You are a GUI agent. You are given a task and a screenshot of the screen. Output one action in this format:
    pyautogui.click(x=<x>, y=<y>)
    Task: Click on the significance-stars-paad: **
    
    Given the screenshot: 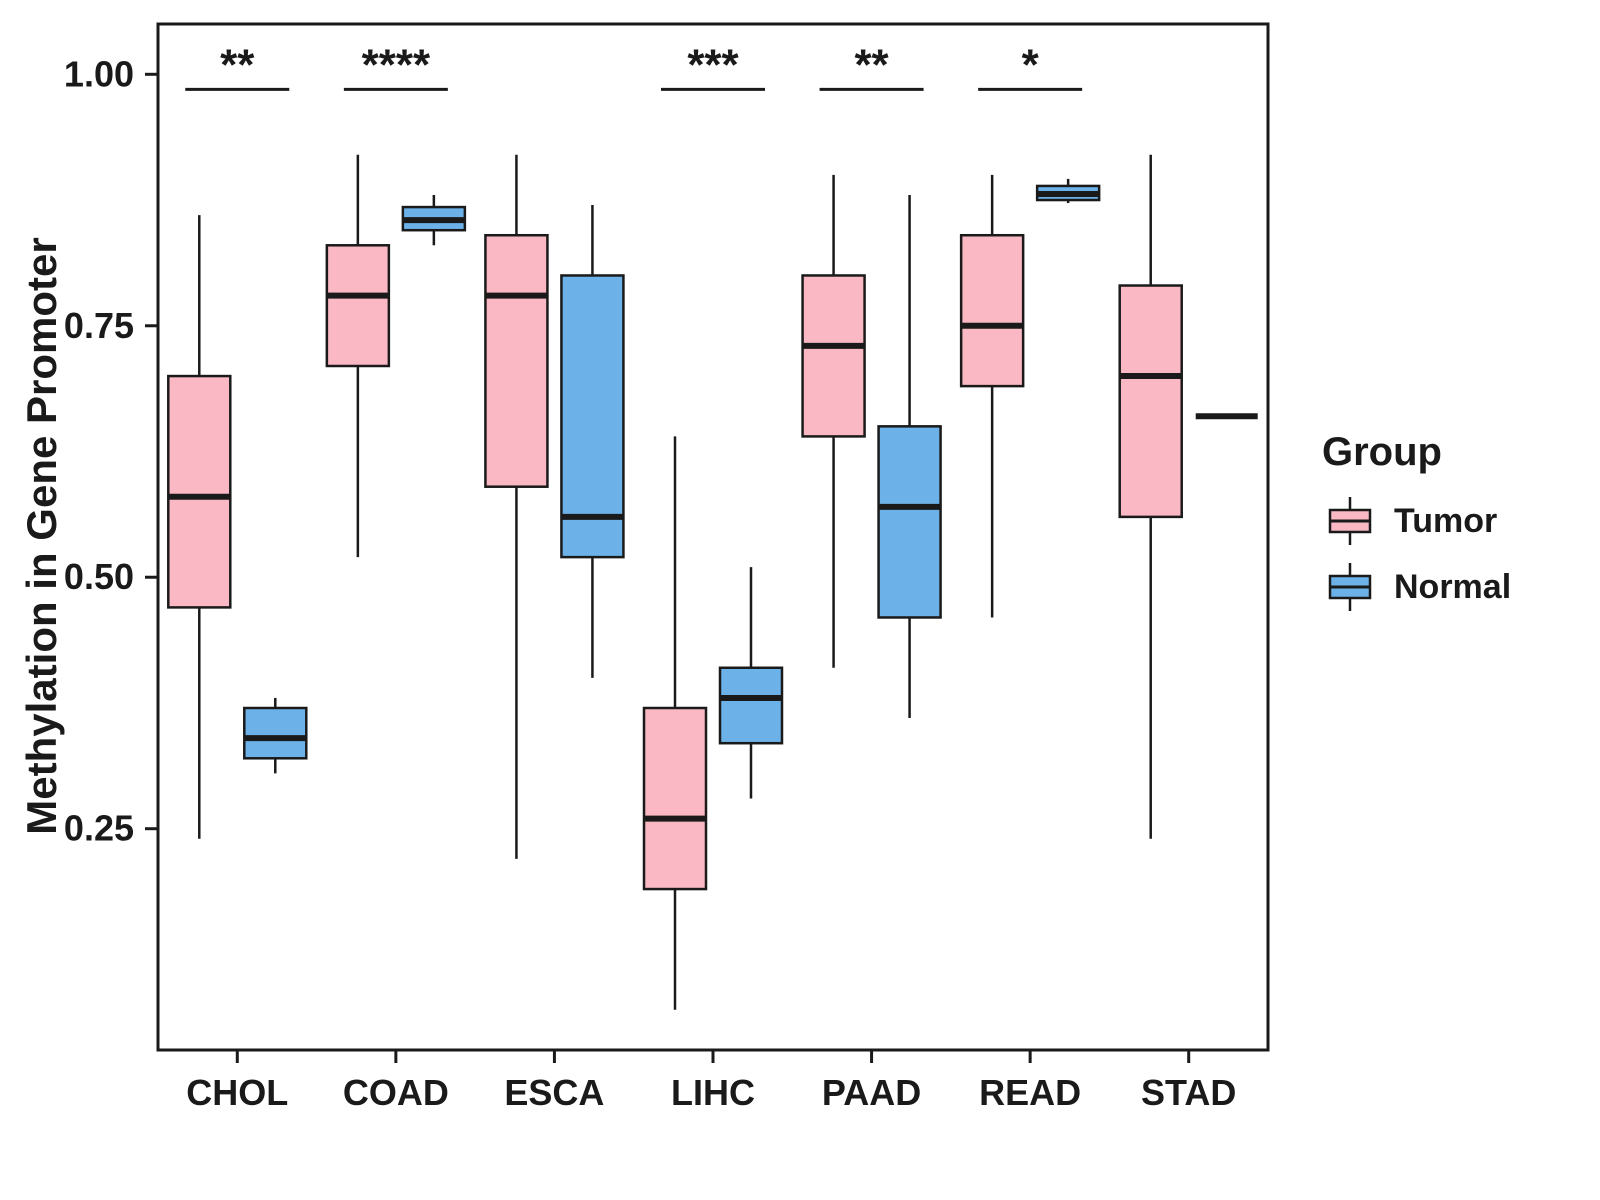 What is the action you would take?
    pyautogui.click(x=871, y=64)
    